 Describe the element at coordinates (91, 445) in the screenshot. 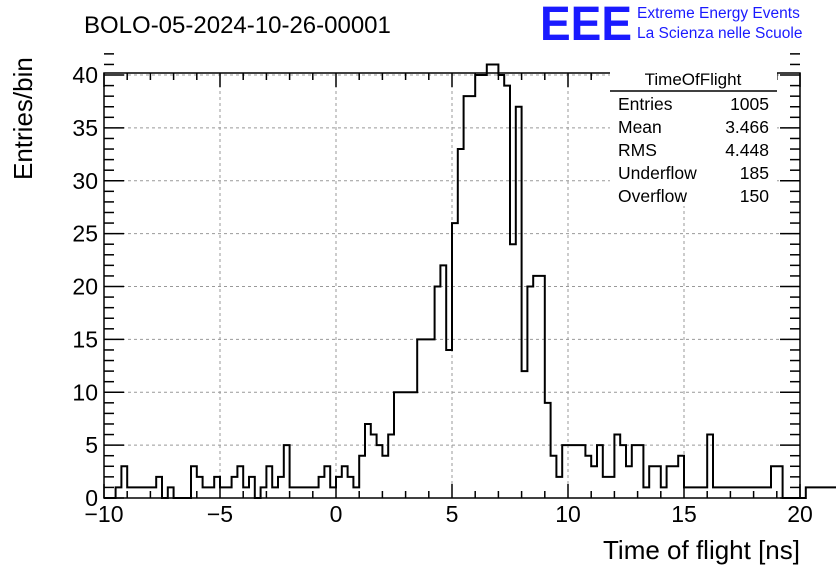

I see `y-tick-label: 5` at that location.